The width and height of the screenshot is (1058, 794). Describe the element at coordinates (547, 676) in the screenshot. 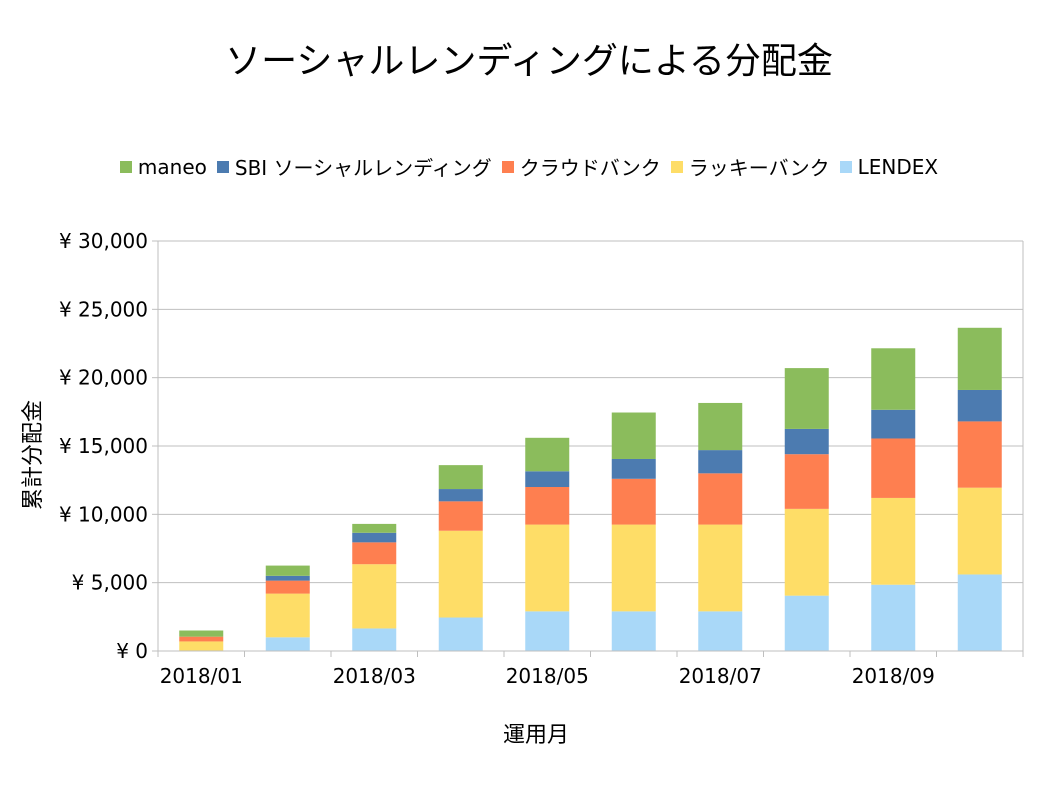

I see `x-tick-label: 2018/05` at that location.